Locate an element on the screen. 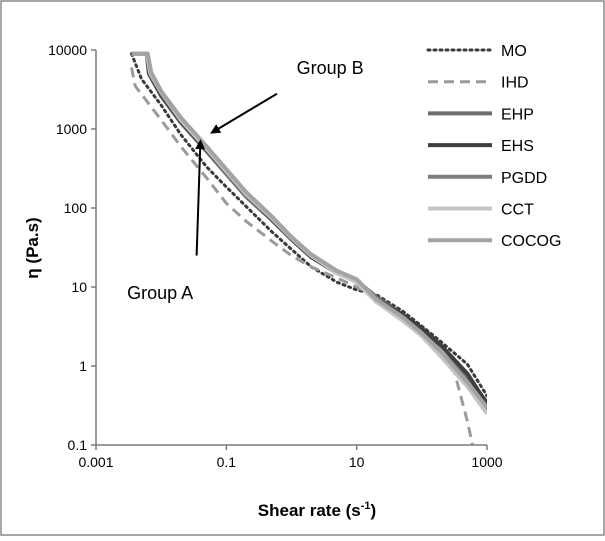 The width and height of the screenshot is (605, 541). legend: MO IHD EHP EHS PGDD CCT COCOG is located at coordinates (493, 146).